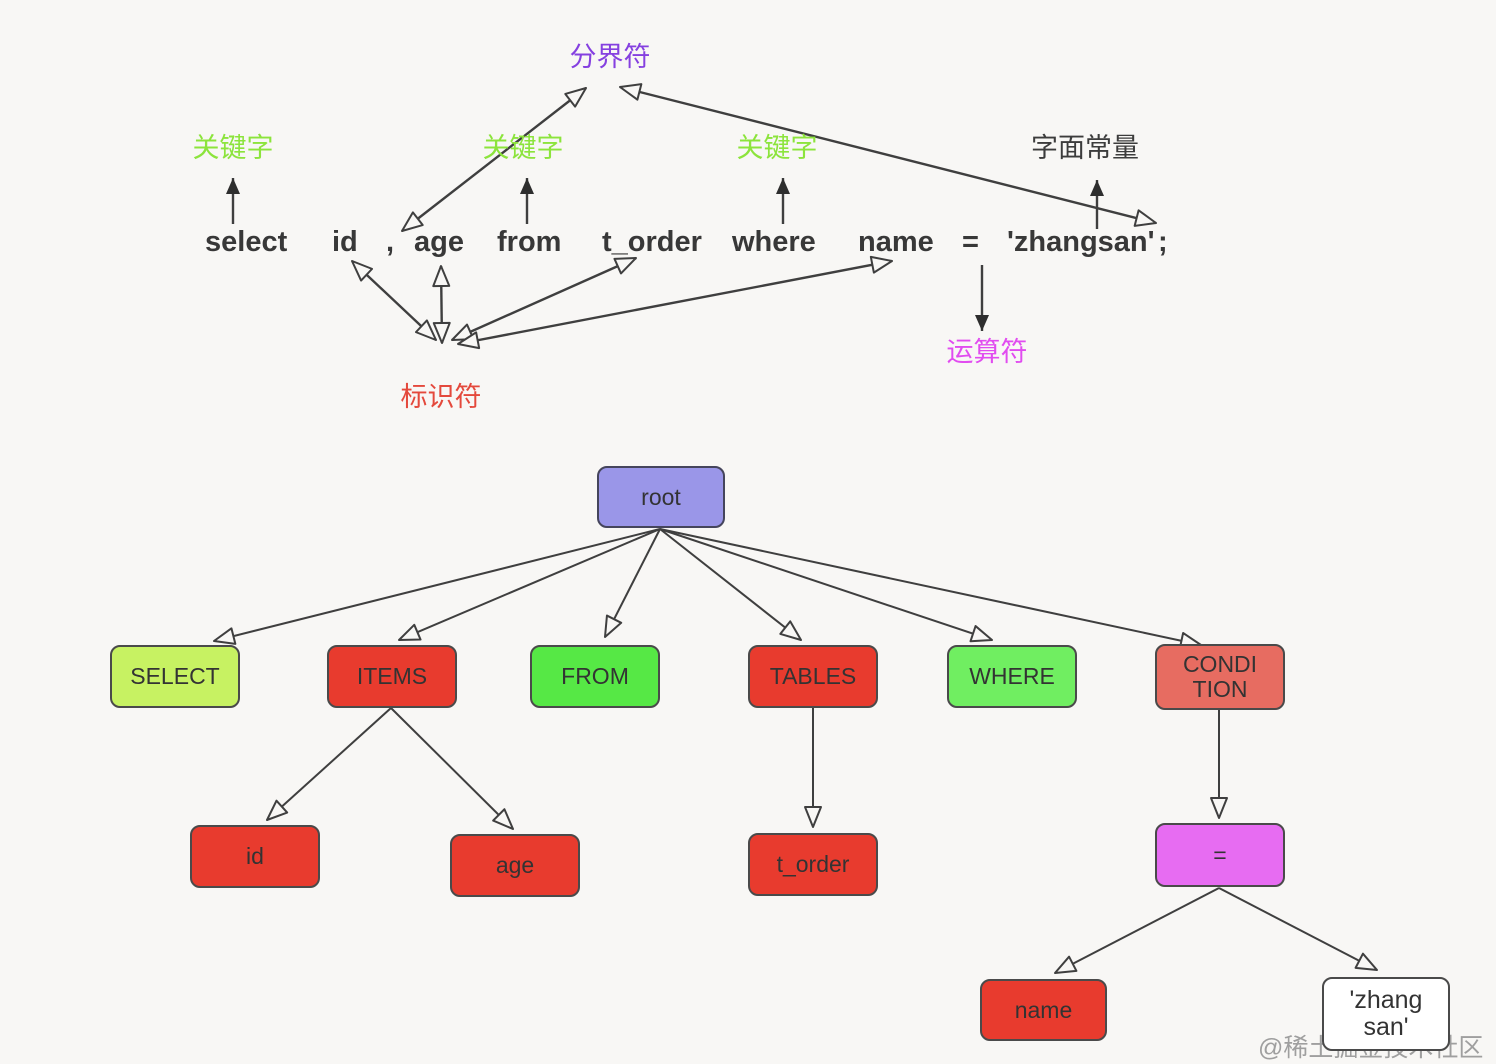 This screenshot has height=1064, width=1496. What do you see at coordinates (329, 764) in the screenshot?
I see `edge-items-id` at bounding box center [329, 764].